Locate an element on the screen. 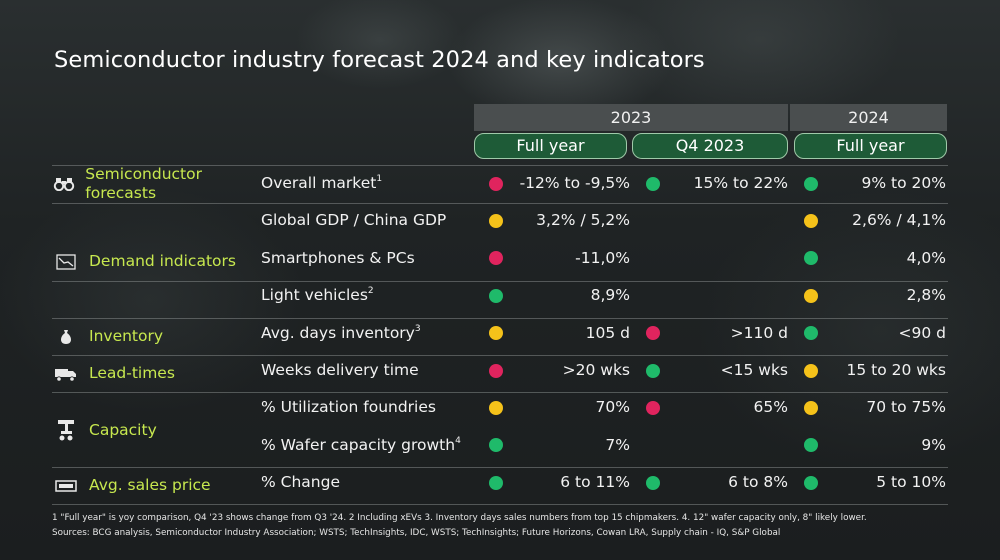 The height and width of the screenshot is (560, 1000). value-cell-fy24: 2,8% is located at coordinates (926, 295).